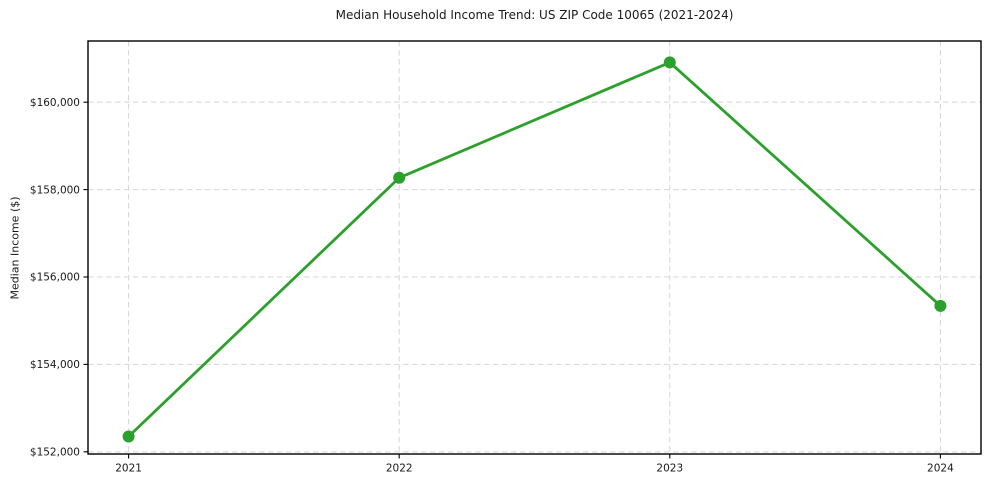  What do you see at coordinates (55, 103) in the screenshot?
I see `y-tick-label: $160,000` at bounding box center [55, 103].